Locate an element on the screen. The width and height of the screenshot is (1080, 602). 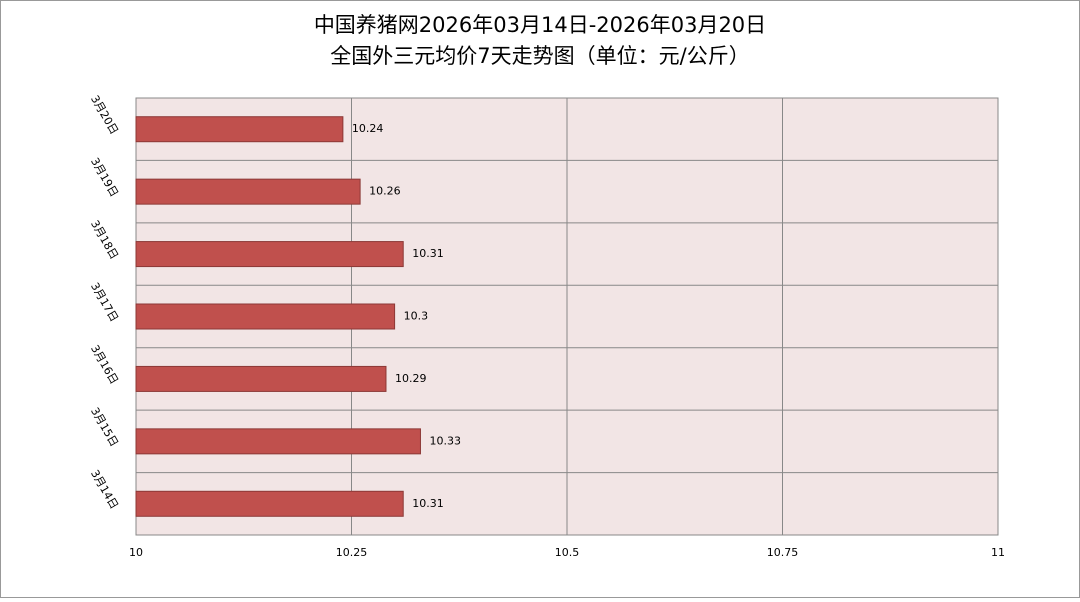
x-tick-label: 10.75 is located at coordinates (783, 552).